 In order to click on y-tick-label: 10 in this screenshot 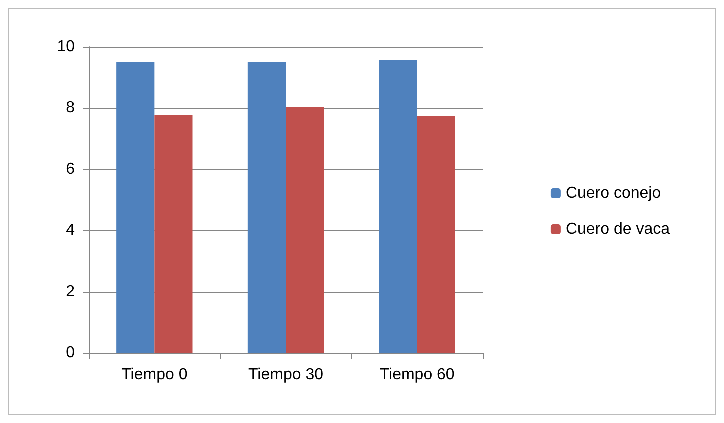, I will do `click(66, 47)`.